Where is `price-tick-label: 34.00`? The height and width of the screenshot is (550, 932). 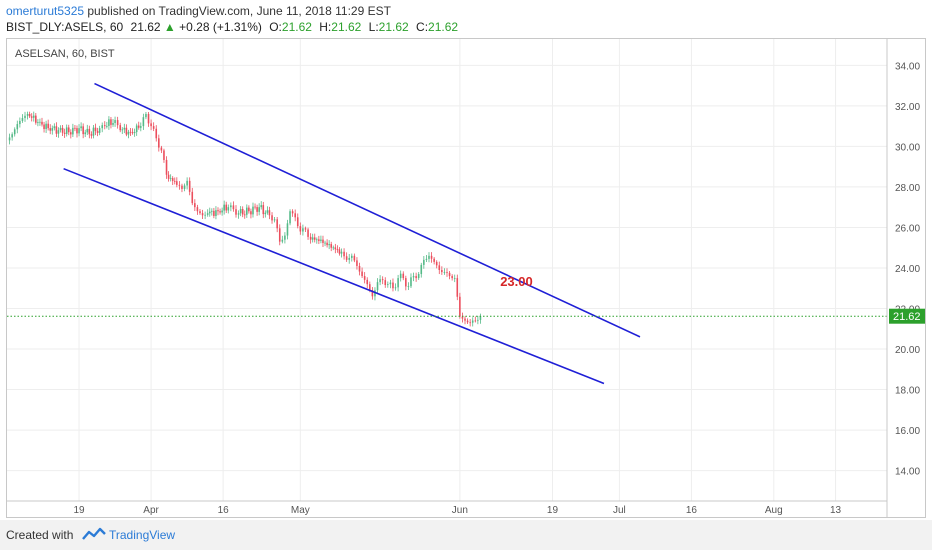 price-tick-label: 34.00 is located at coordinates (907, 66).